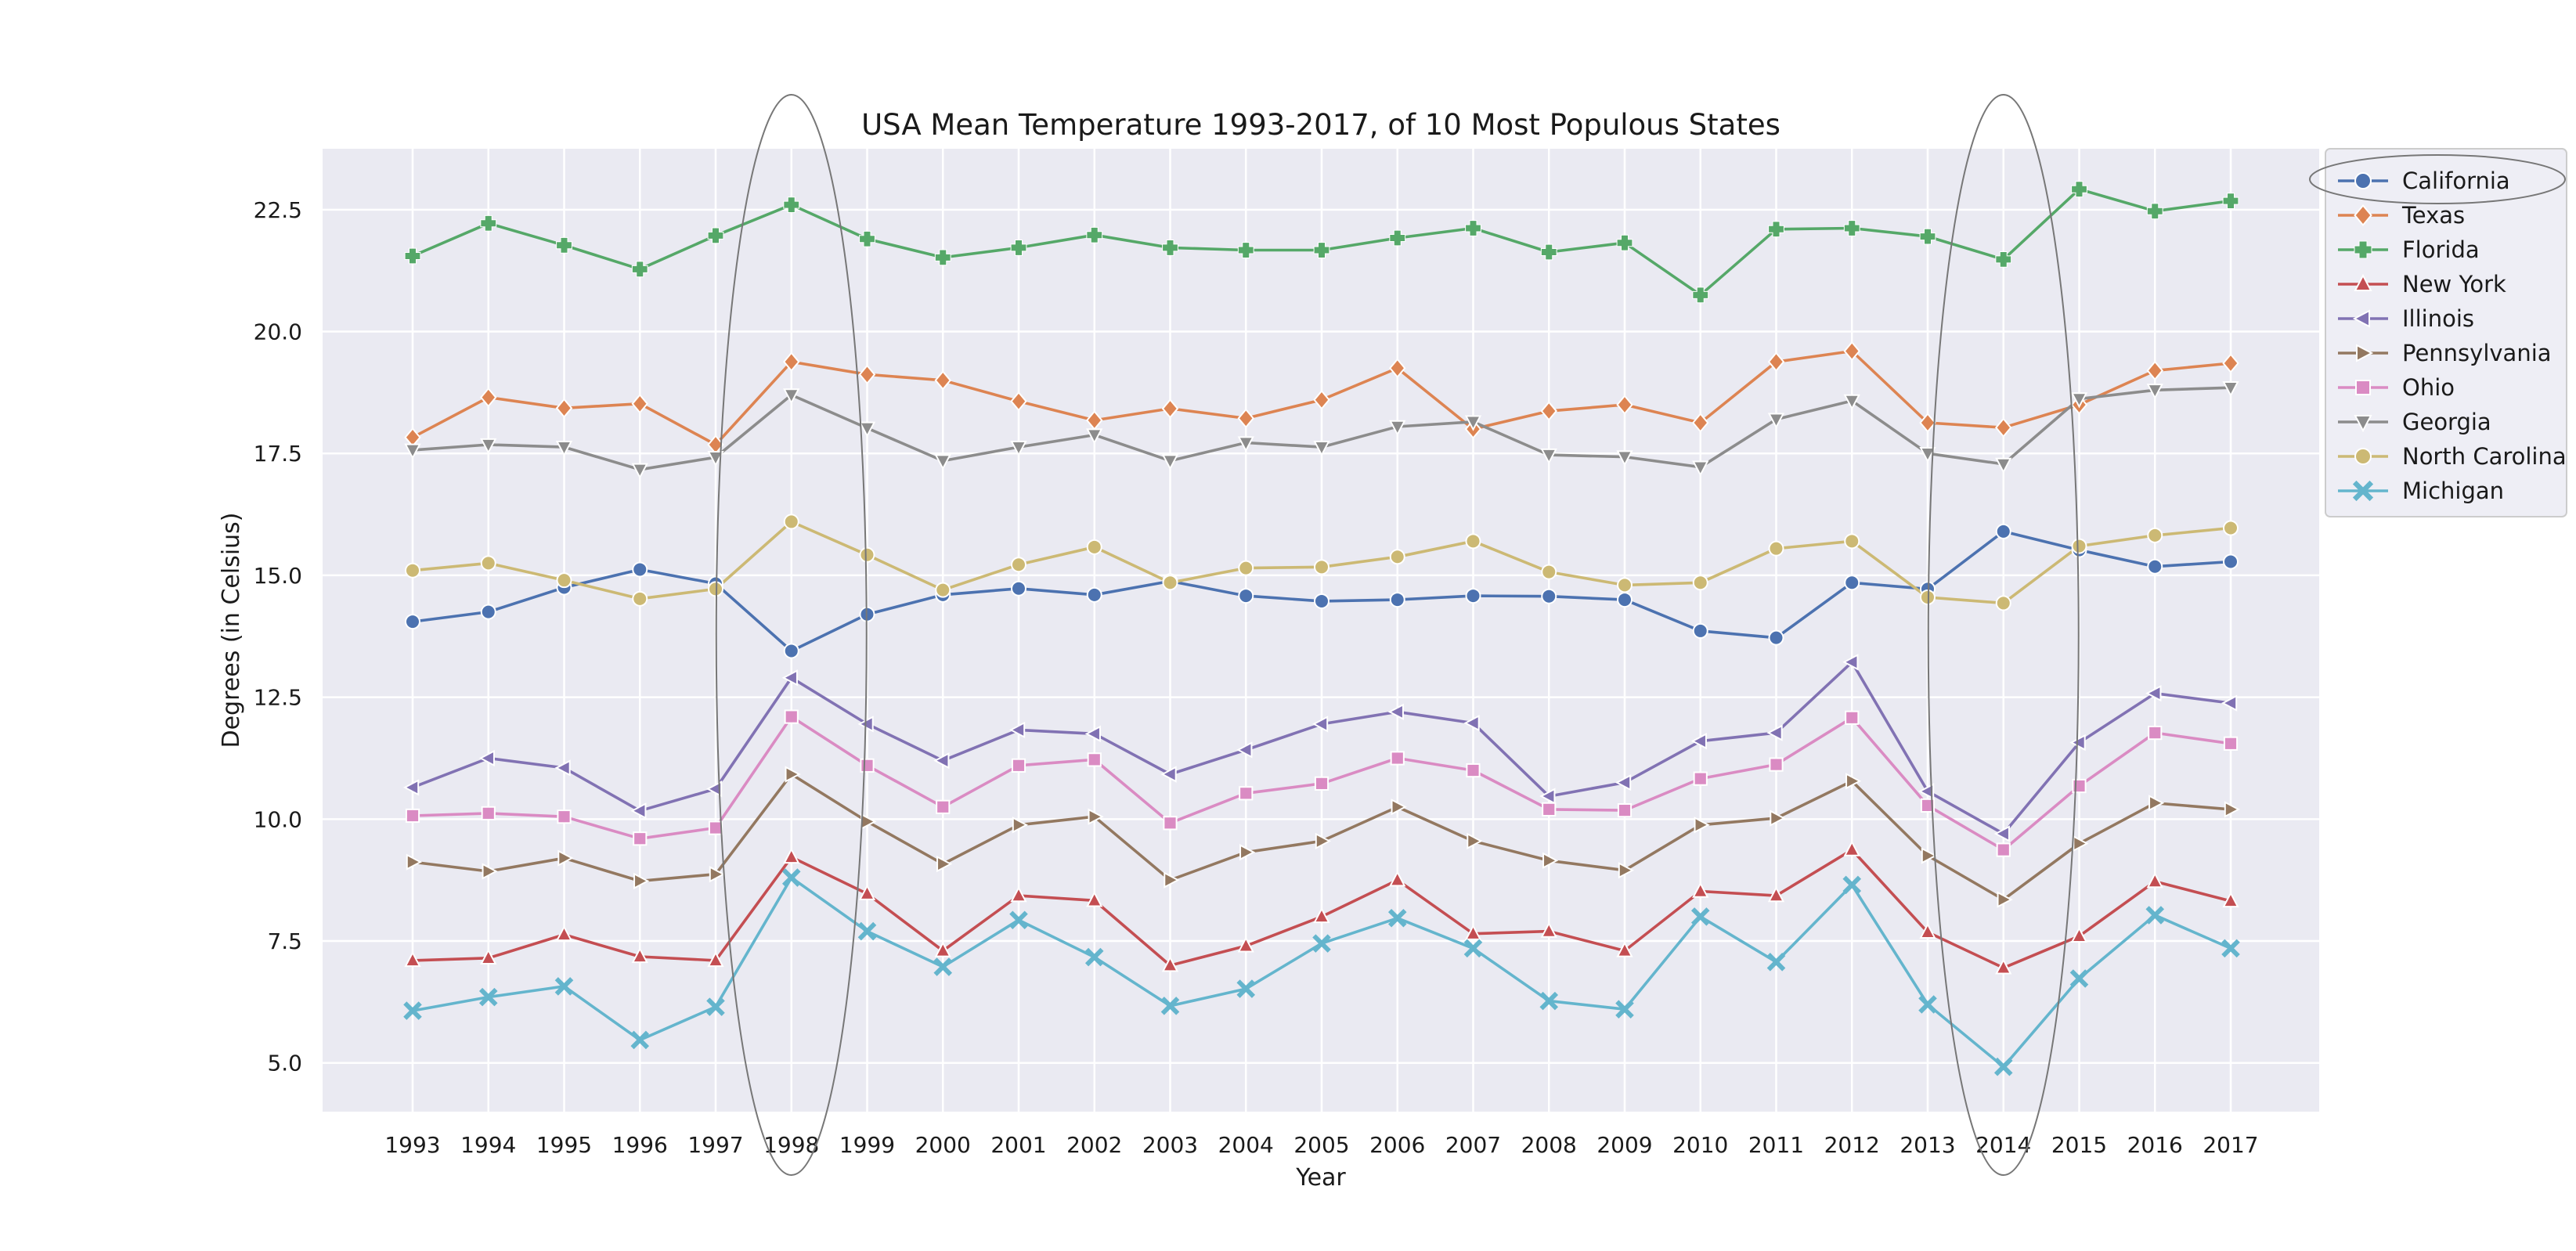  What do you see at coordinates (278, 332) in the screenshot?
I see `y-tick-label: 20.0` at bounding box center [278, 332].